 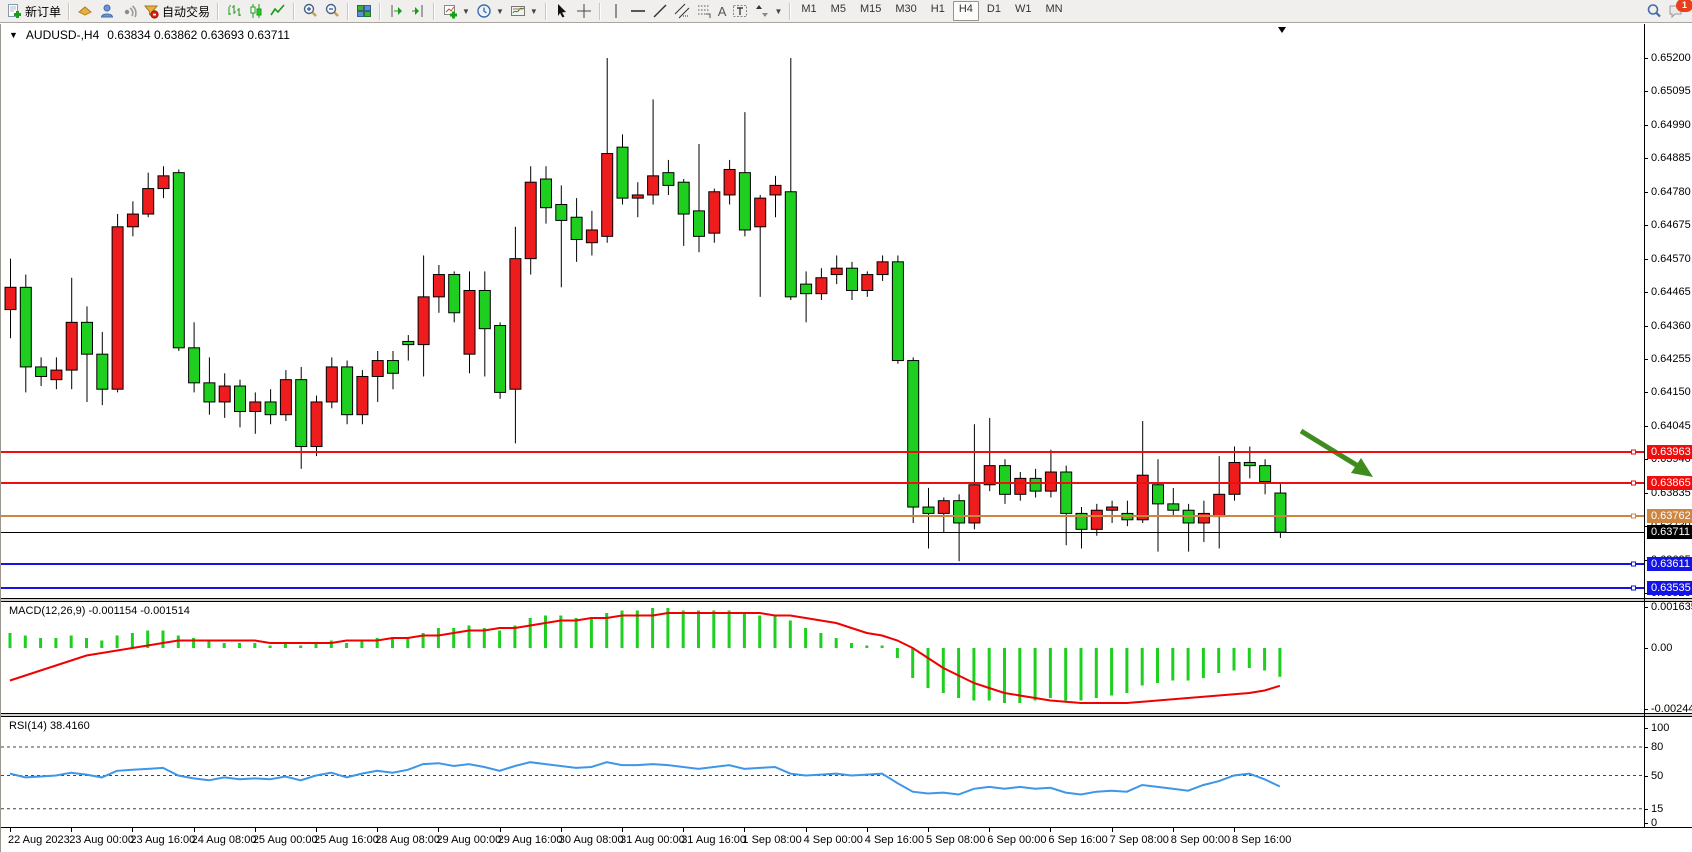 What do you see at coordinates (139, 611) in the screenshot?
I see `macd-values: -0.001154 -0.001514` at bounding box center [139, 611].